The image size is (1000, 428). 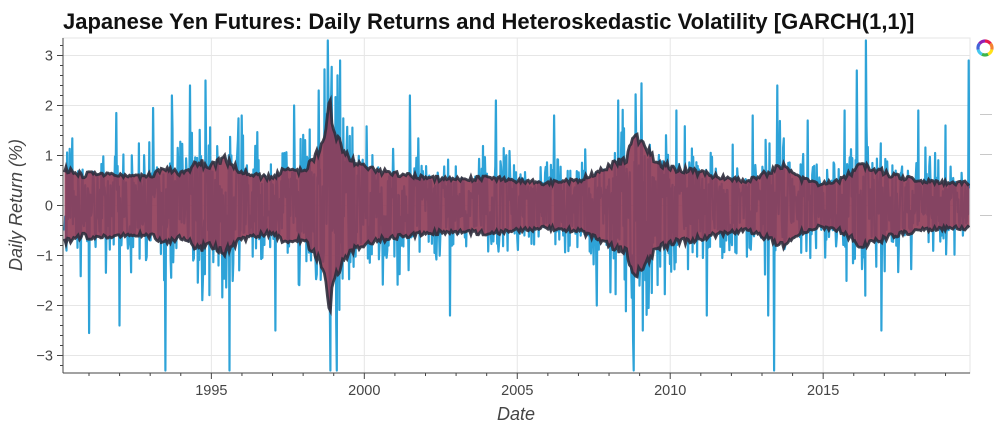 What do you see at coordinates (985, 48) in the screenshot?
I see `bokeh-logo-icon` at bounding box center [985, 48].